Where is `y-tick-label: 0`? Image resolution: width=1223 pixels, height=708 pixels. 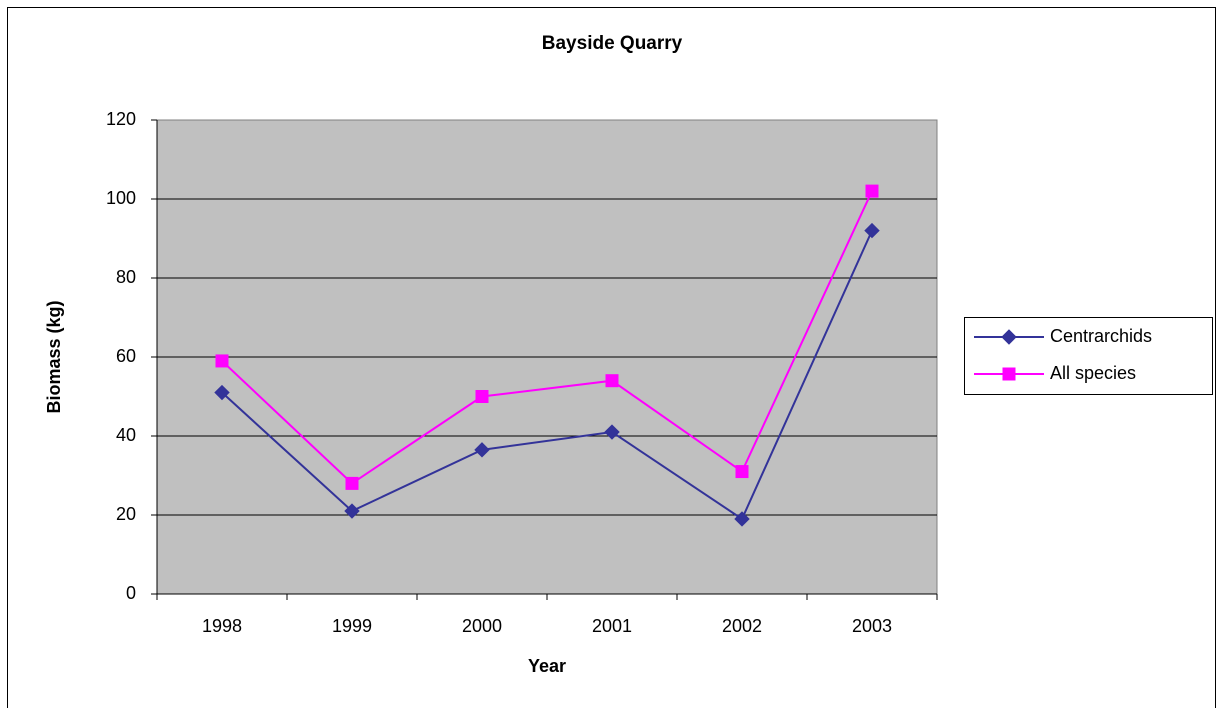 y-tick-label: 0 is located at coordinates (131, 593).